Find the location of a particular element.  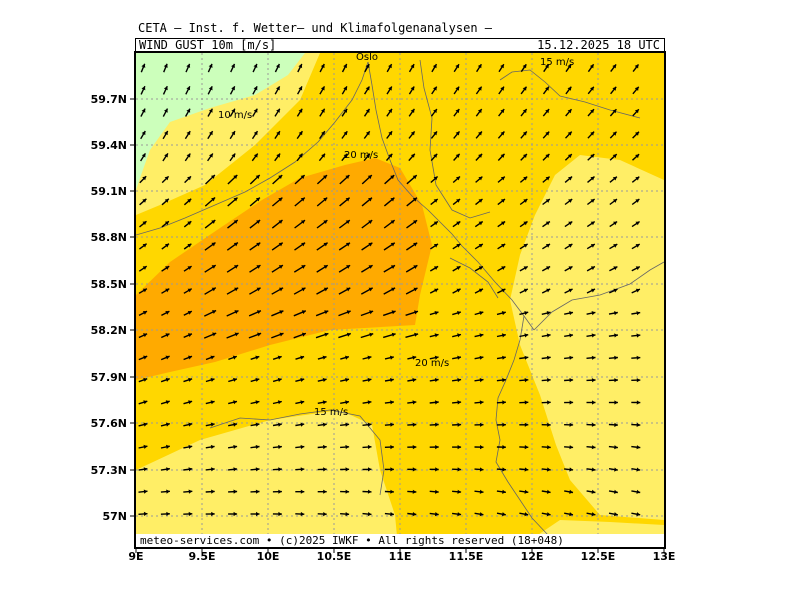

city-label-oslo: Oslo is located at coordinates (367, 57).